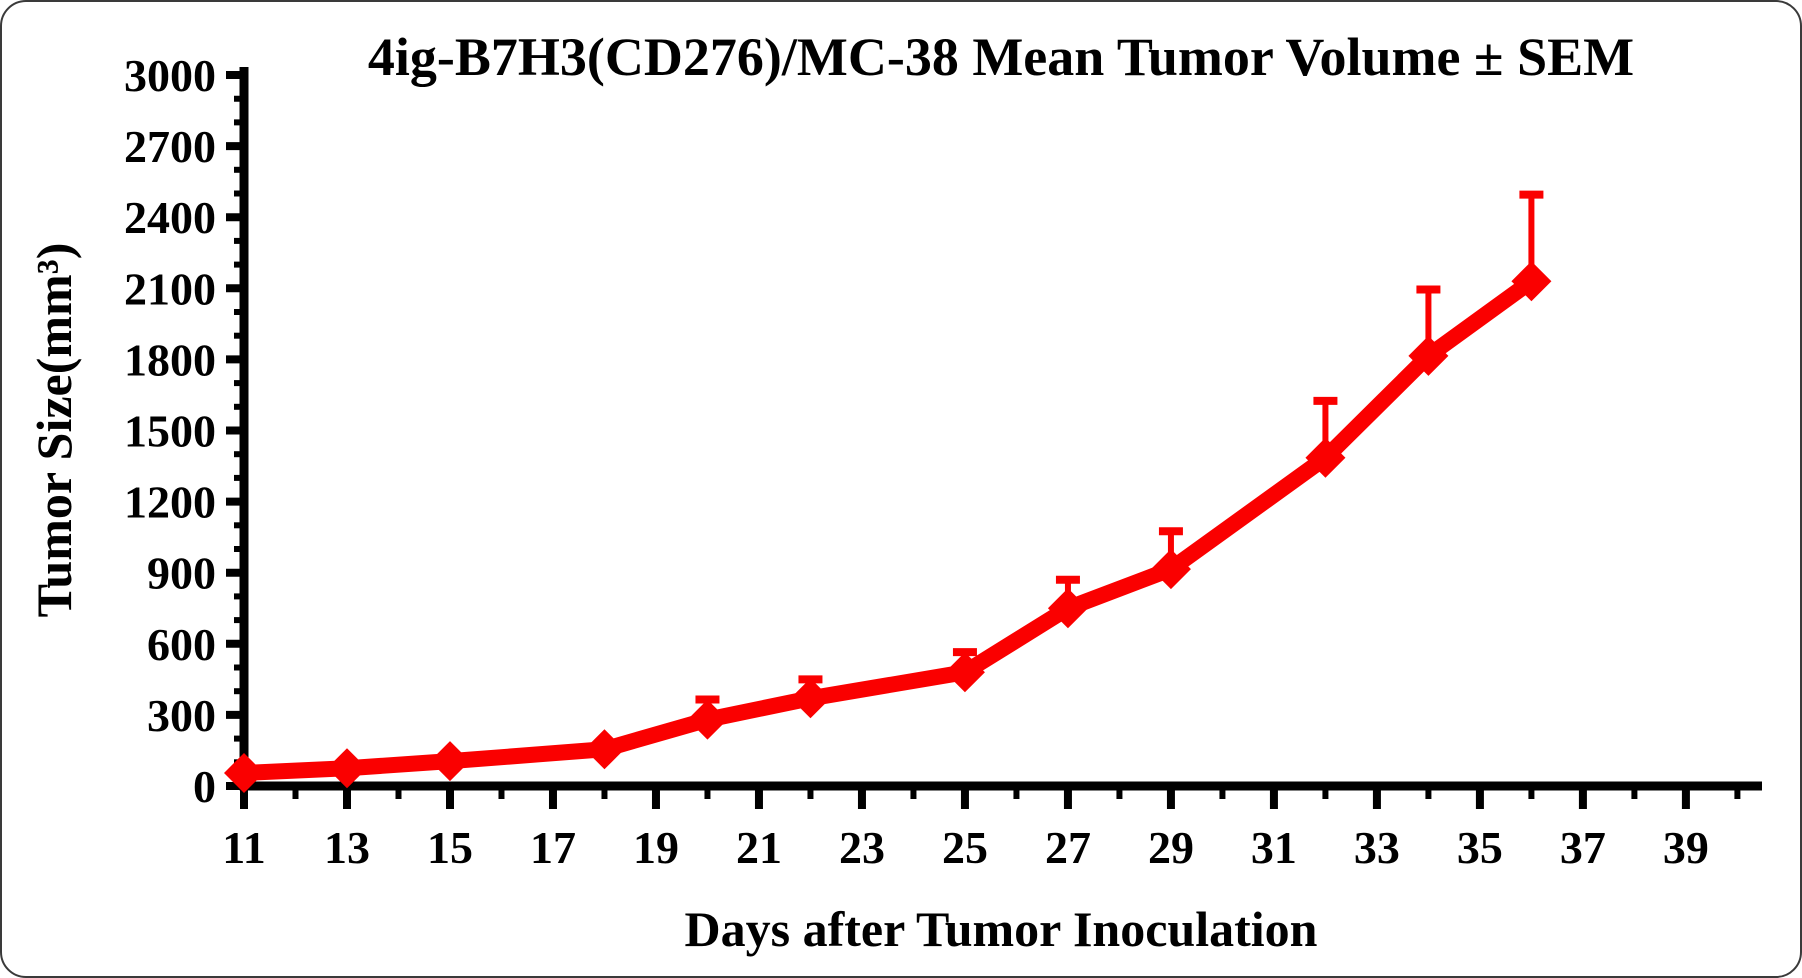  What do you see at coordinates (181, 644) in the screenshot?
I see `y-tick-label: 600` at bounding box center [181, 644].